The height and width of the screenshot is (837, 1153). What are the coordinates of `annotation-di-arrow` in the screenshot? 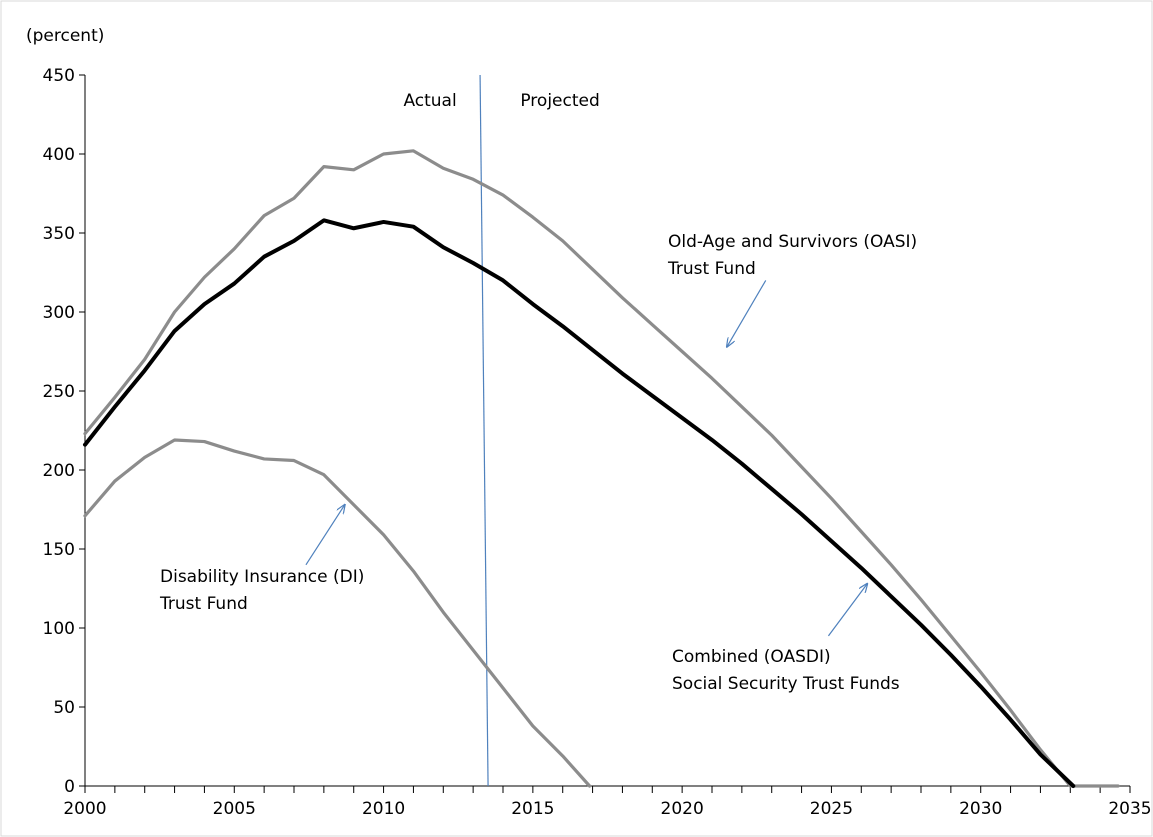 It's located at (325, 535).